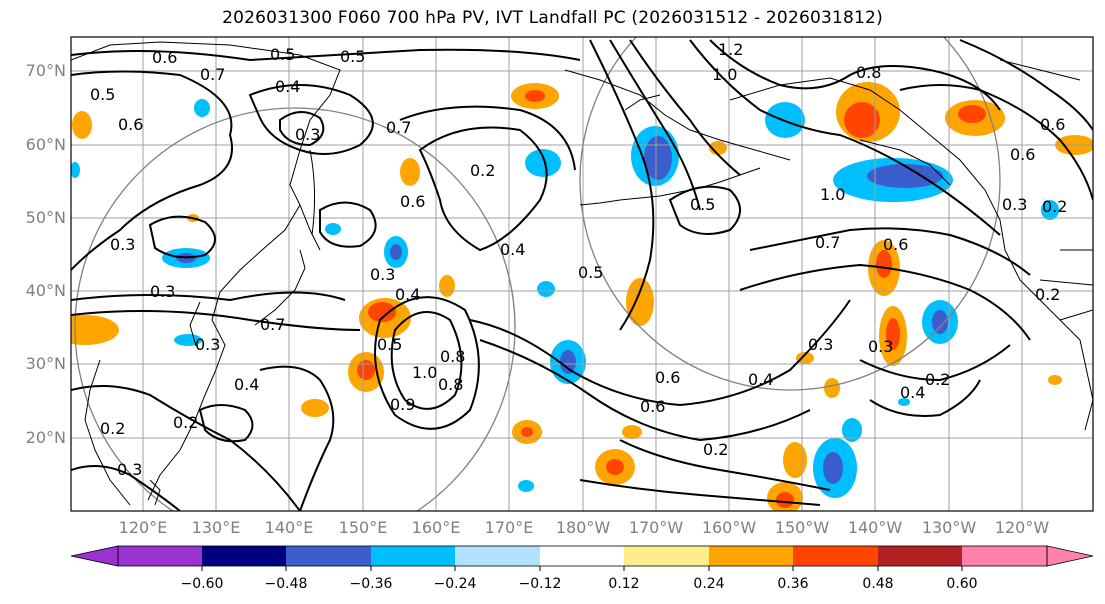  Describe the element at coordinates (962, 584) in the screenshot. I see `colorbar-tick-label: 0.60` at that location.